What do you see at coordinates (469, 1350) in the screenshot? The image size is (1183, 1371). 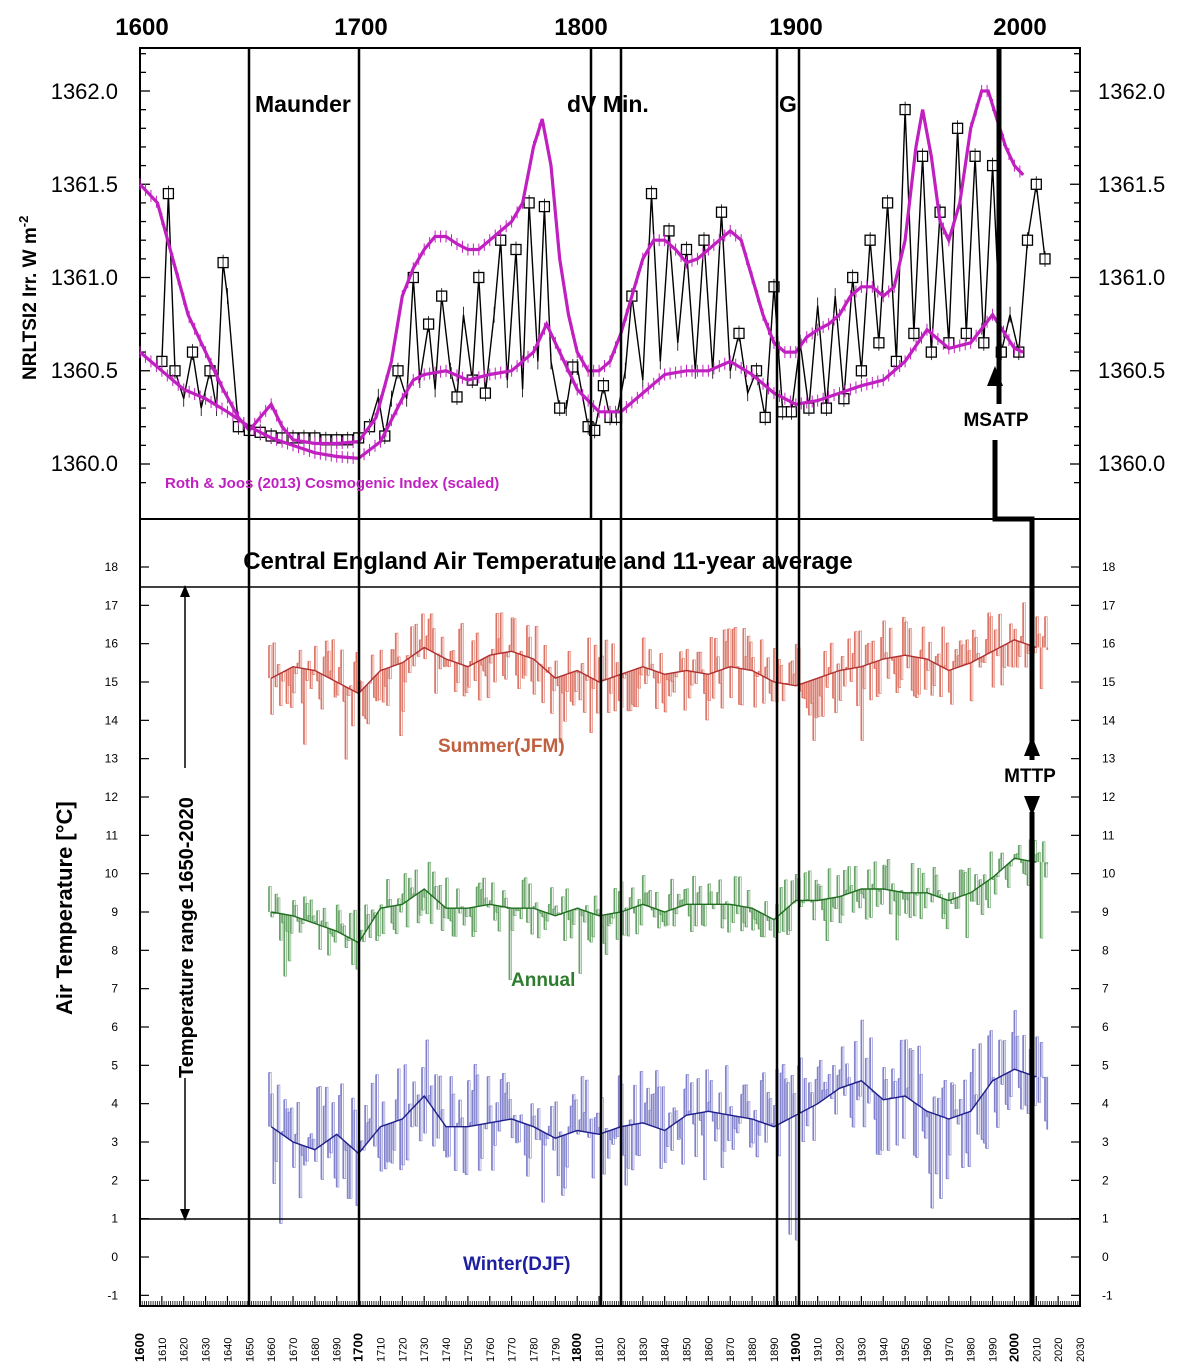 I see `bottom-xtick-label: 1750` at bounding box center [469, 1350].